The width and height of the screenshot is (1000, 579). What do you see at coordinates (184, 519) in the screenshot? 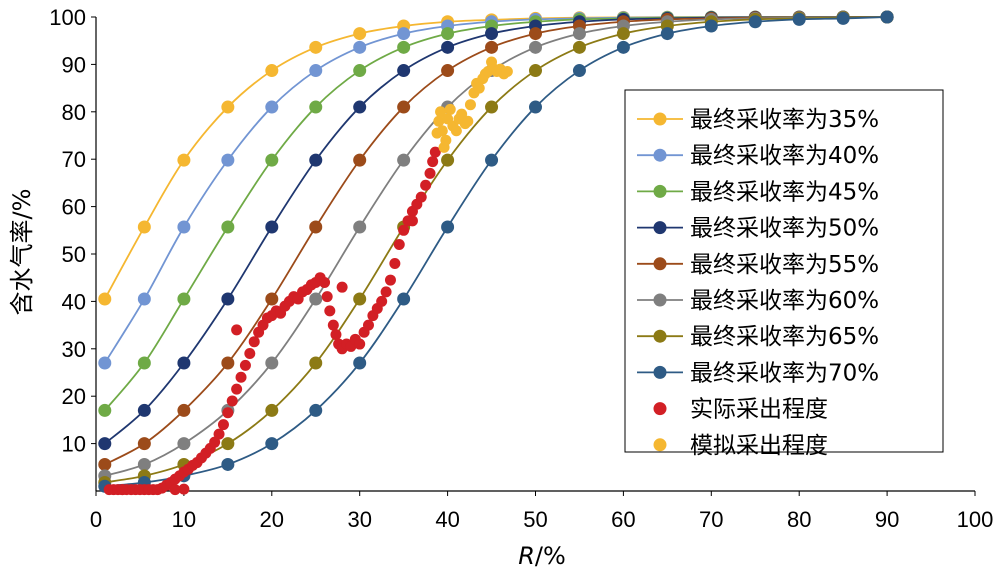
I see `x-tick-label: 10` at bounding box center [184, 519].